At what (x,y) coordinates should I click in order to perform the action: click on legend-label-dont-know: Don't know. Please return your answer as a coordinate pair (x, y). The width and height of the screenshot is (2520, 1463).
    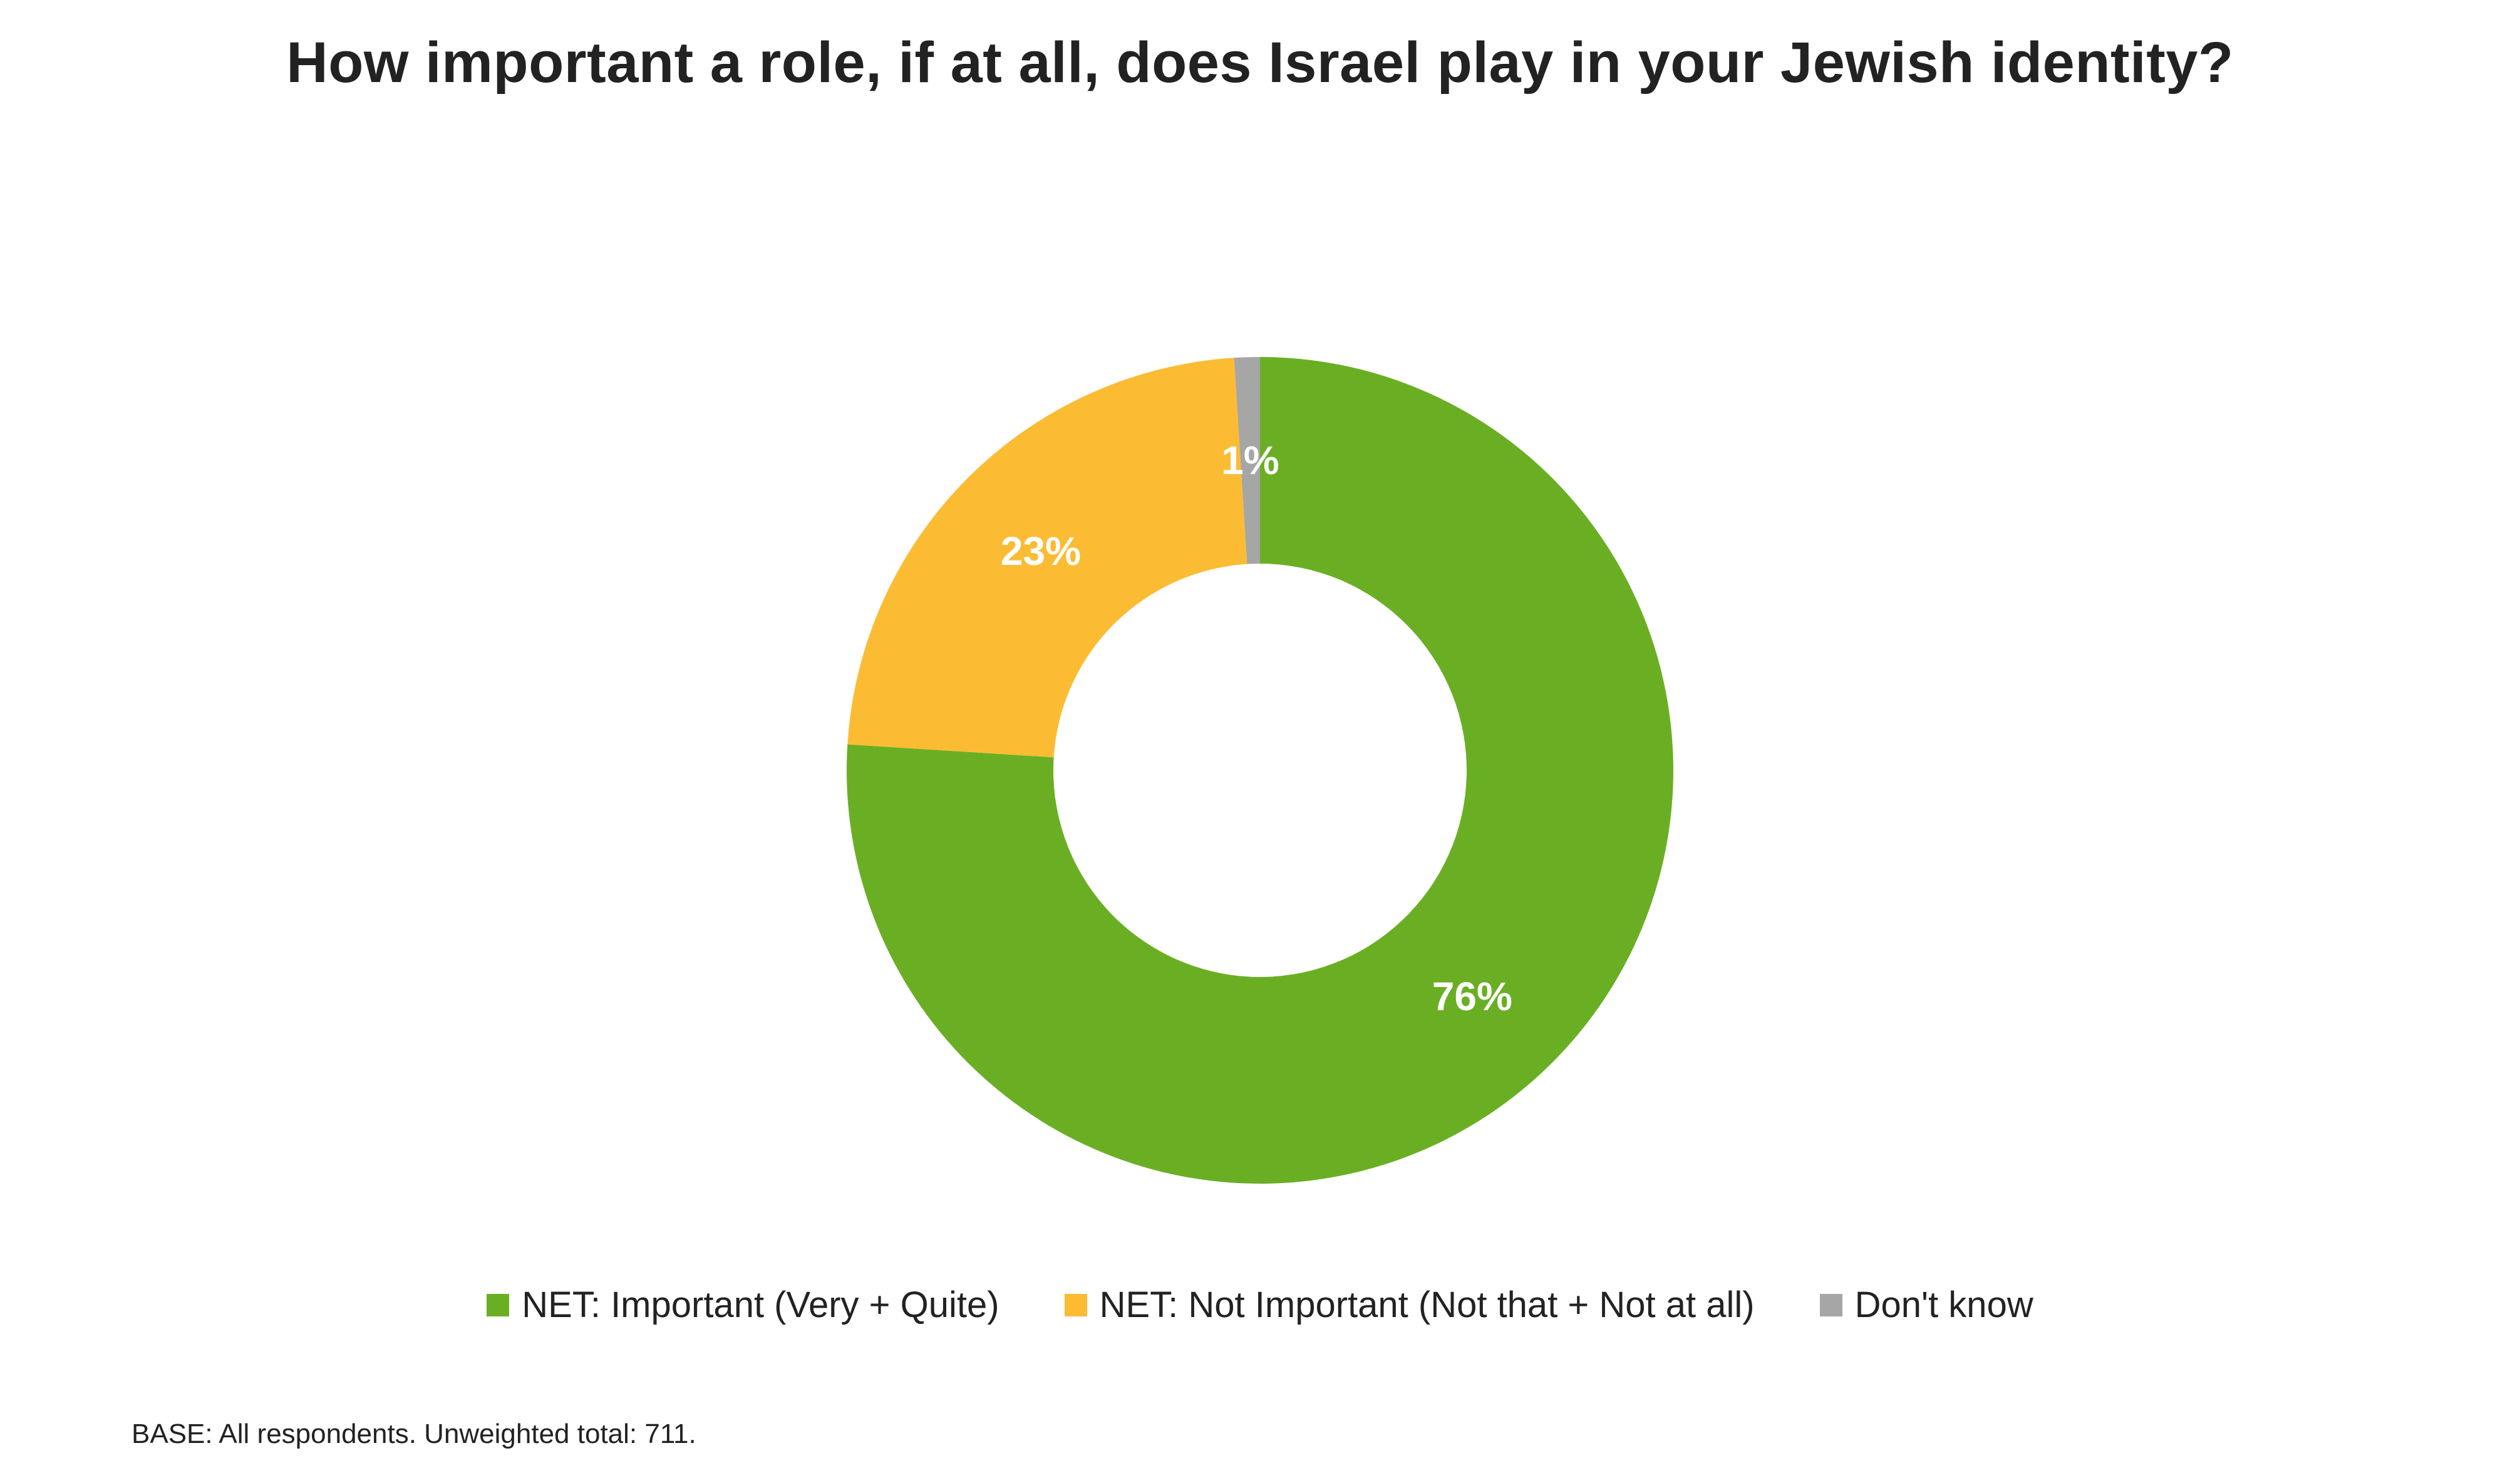
    Looking at the image, I should click on (1943, 1305).